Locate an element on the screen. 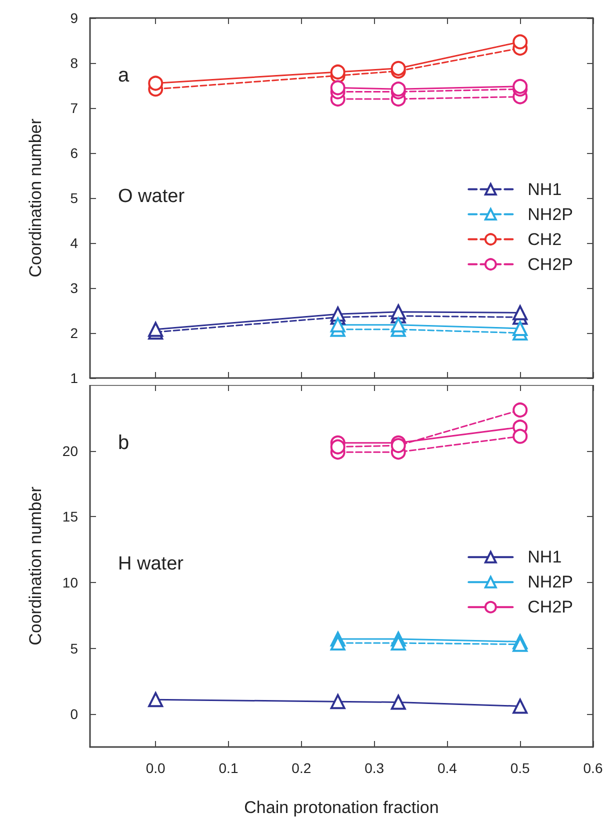 The height and width of the screenshot is (825, 608). annotation: b is located at coordinates (124, 443).